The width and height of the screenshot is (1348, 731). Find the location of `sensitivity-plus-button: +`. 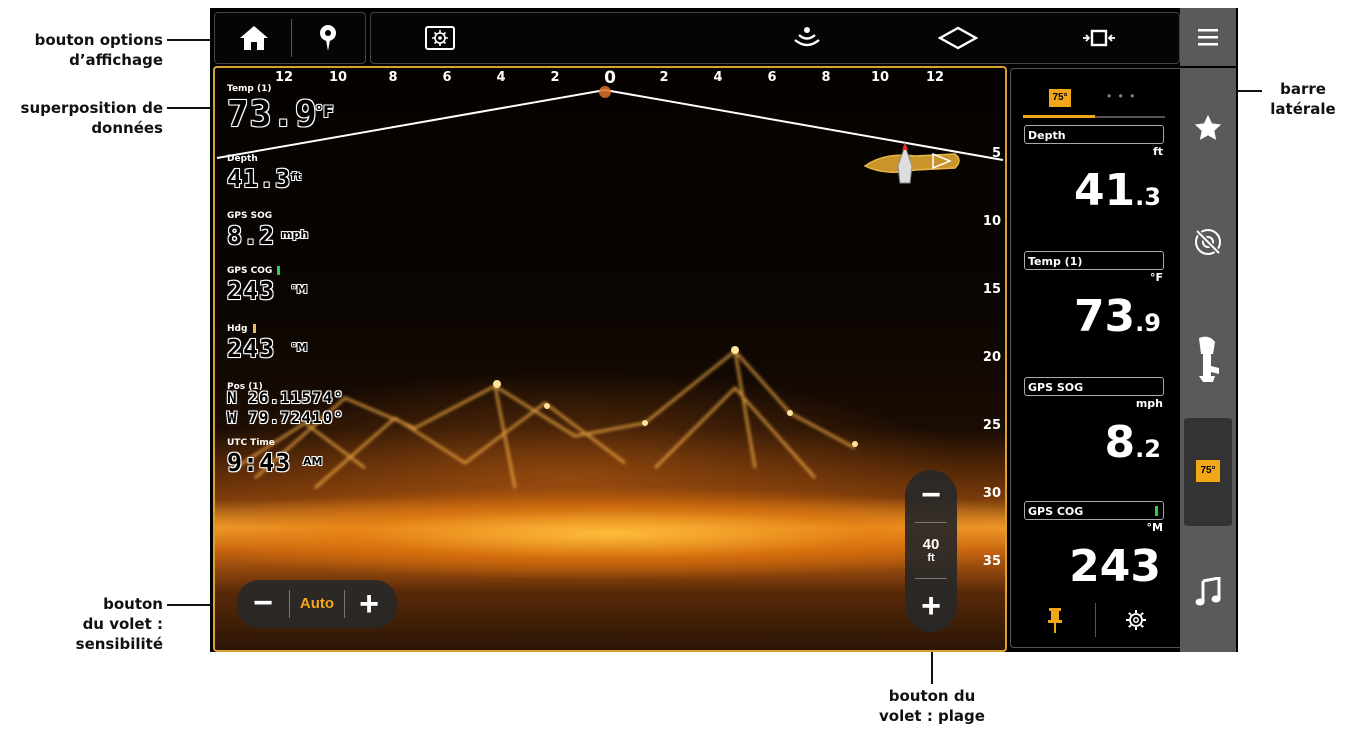

sensitivity-plus-button: + is located at coordinates (369, 604).